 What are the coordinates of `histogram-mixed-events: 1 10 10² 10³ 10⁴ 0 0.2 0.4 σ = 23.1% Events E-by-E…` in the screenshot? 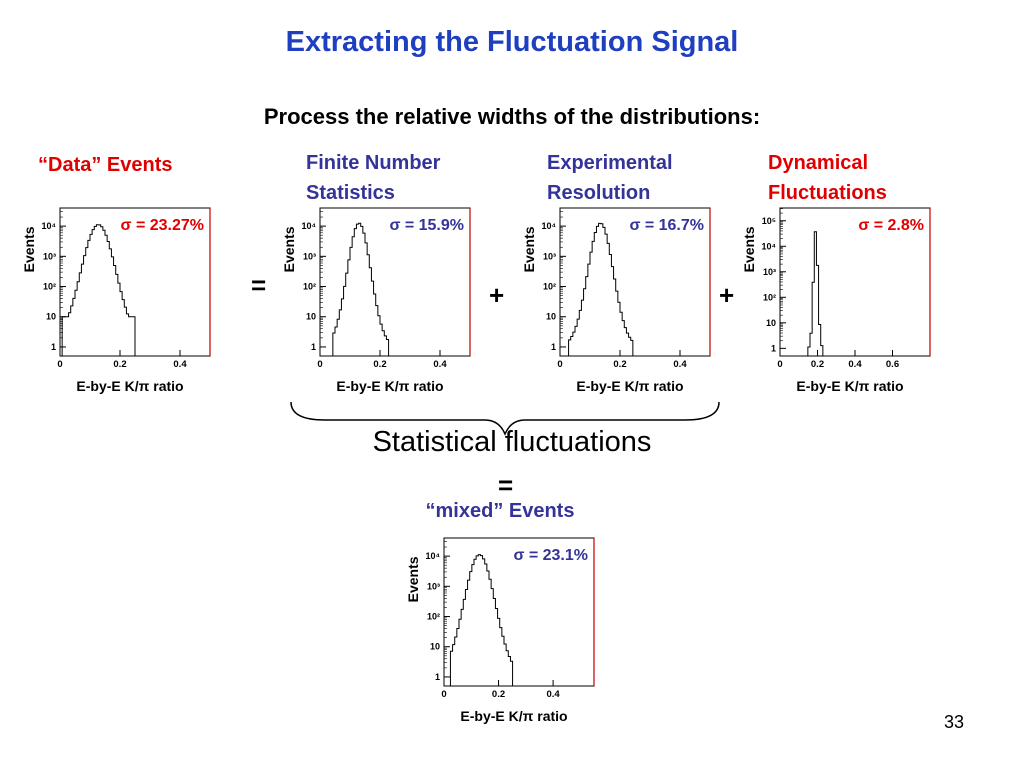 It's located at (500, 630).